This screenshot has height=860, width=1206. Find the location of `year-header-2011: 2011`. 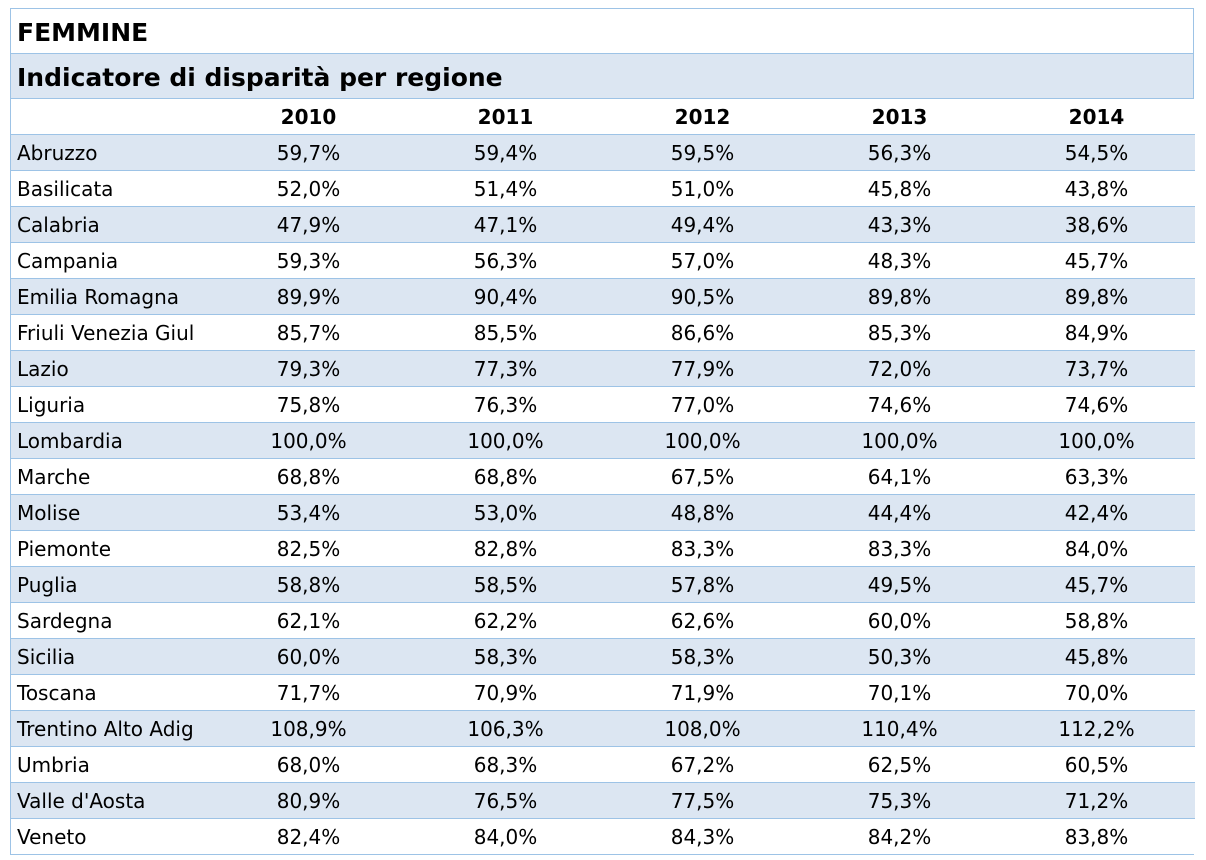

year-header-2011: 2011 is located at coordinates (505, 117).